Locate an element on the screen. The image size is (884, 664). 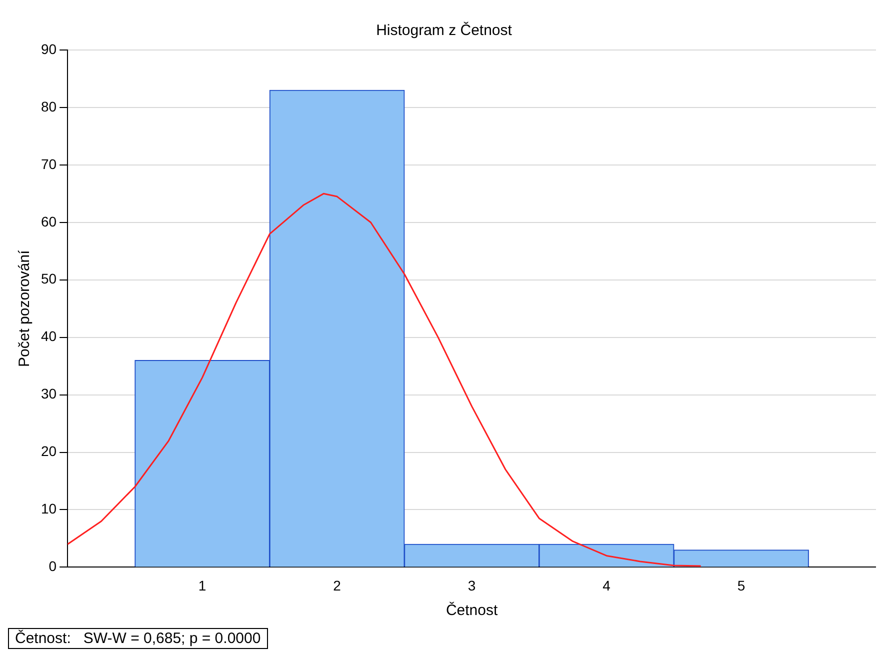
y-tick-label: 70 is located at coordinates (48, 164).